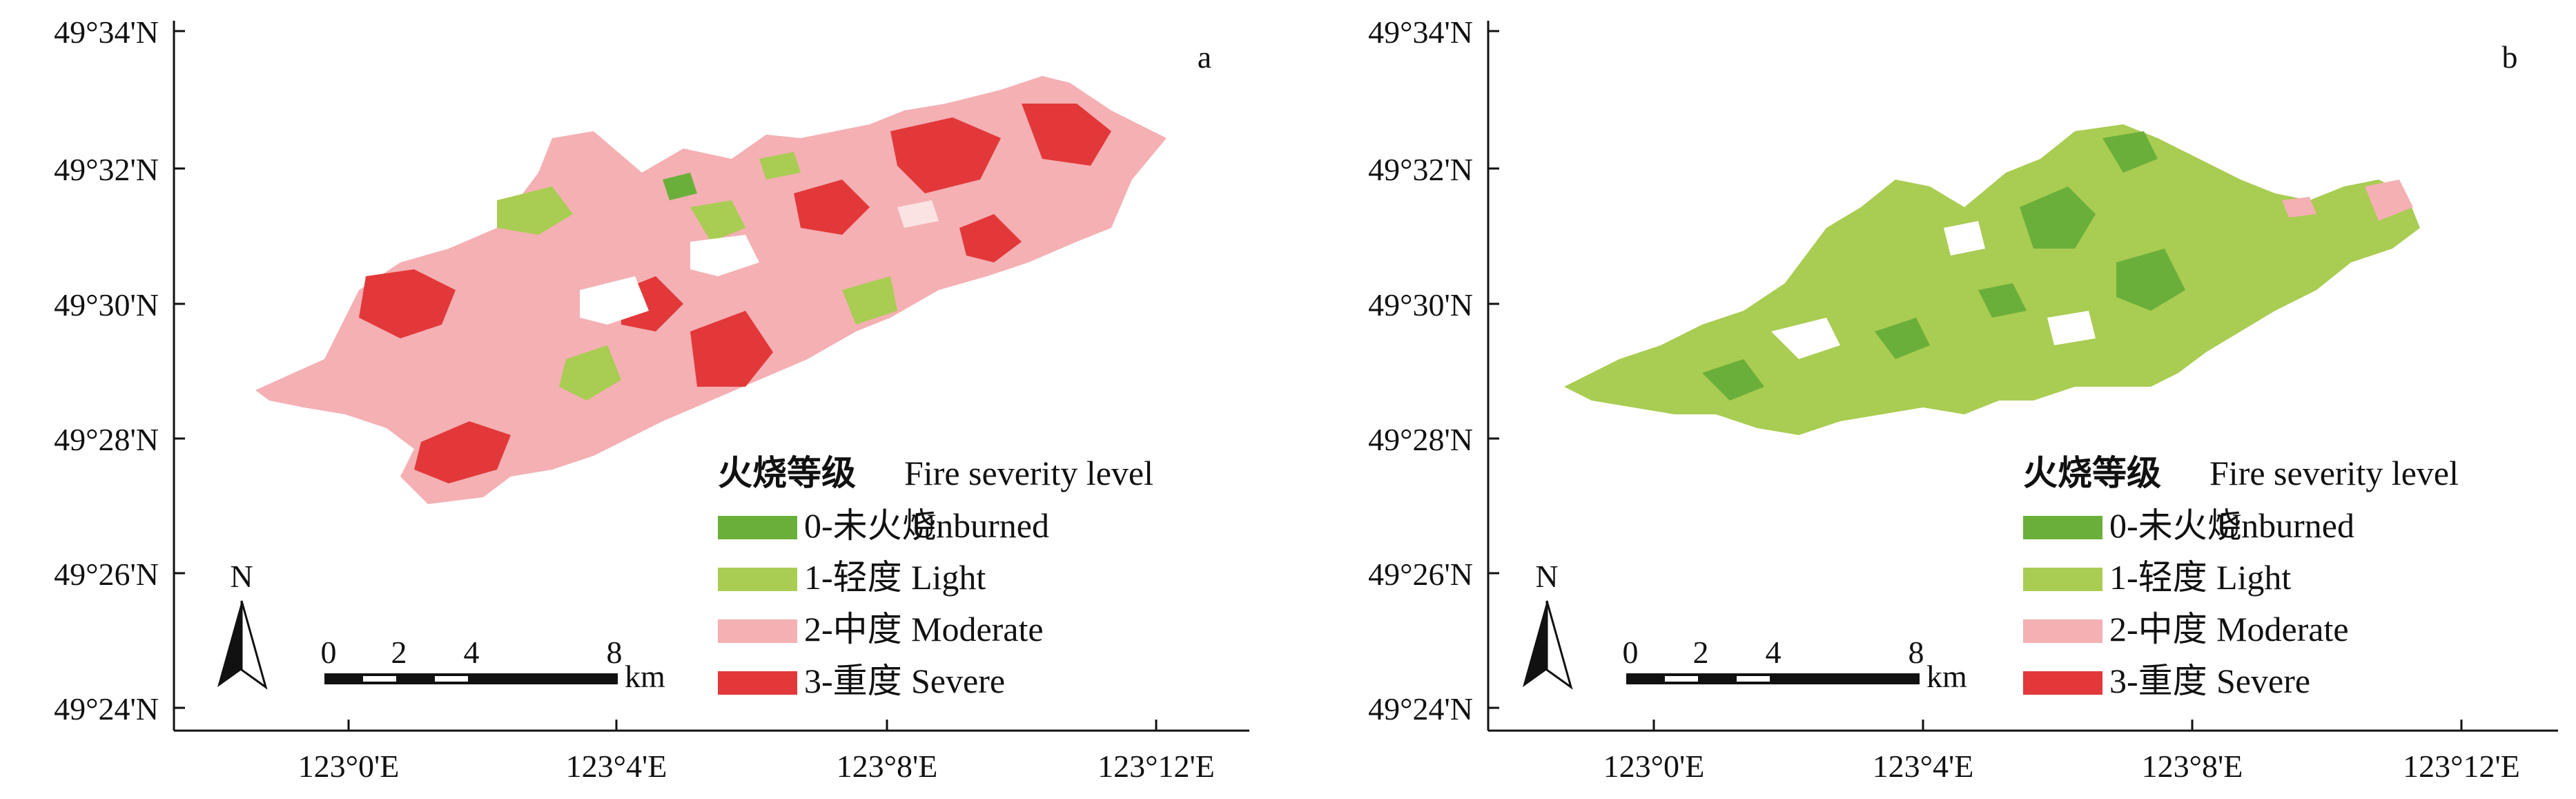  Describe the element at coordinates (2510, 57) in the screenshot. I see `panel-label: b` at that location.